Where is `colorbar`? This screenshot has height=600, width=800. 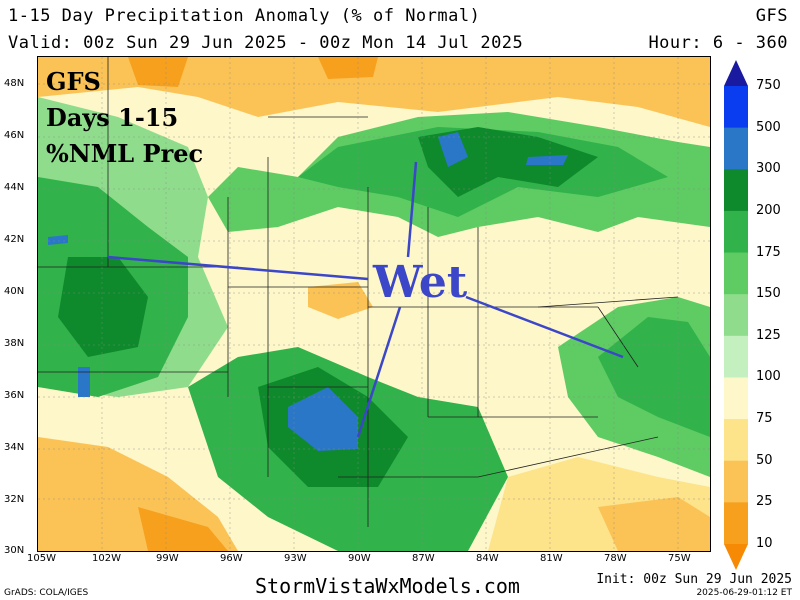 colorbar is located at coordinates (736, 315).